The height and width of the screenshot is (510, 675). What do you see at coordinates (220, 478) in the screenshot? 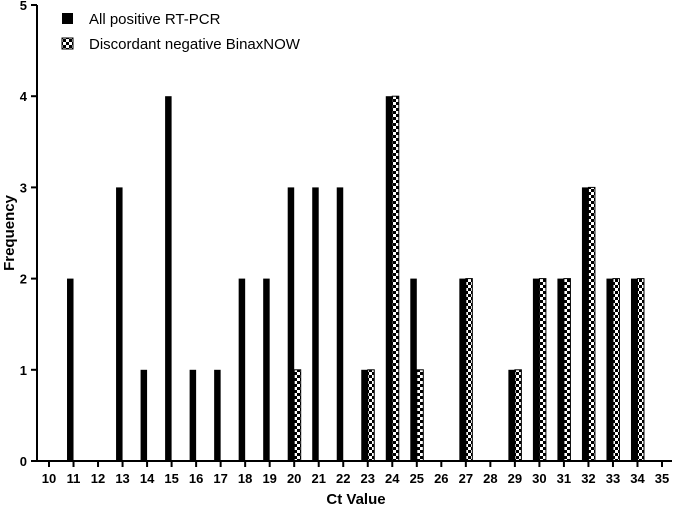
I see `x-tick-label: 17` at bounding box center [220, 478].